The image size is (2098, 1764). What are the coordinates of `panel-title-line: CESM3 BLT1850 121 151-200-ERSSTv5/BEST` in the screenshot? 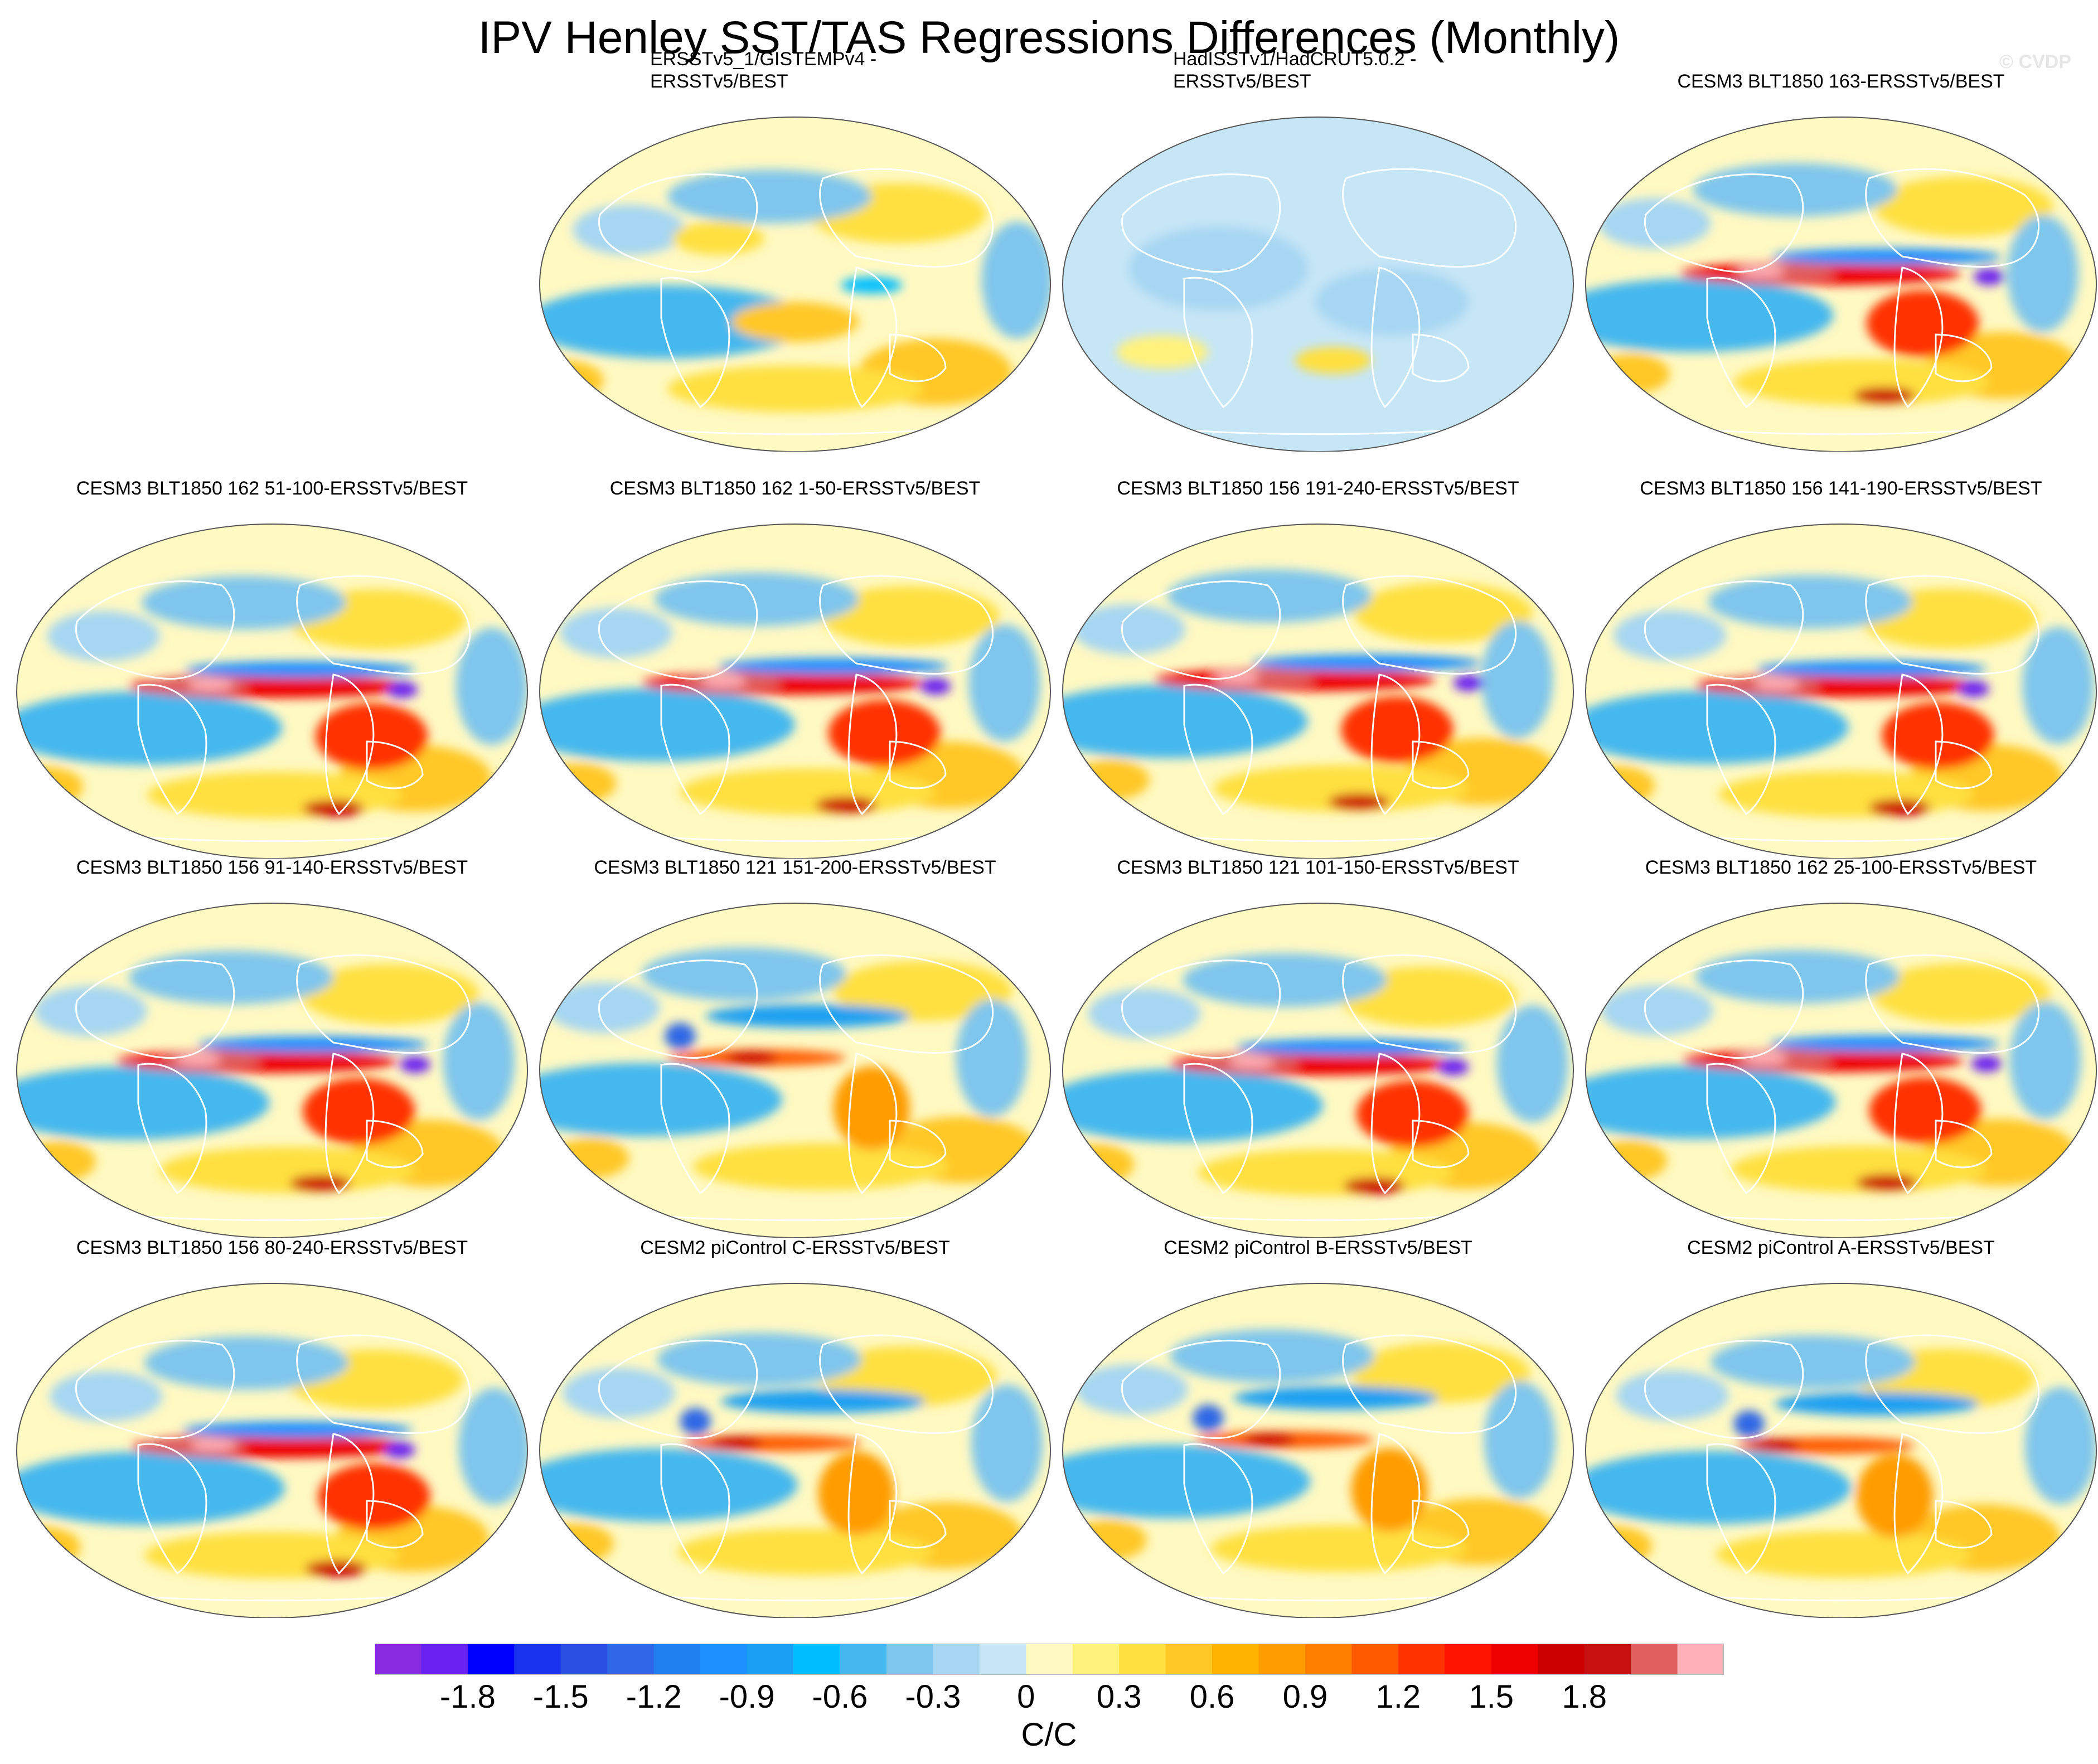 It's located at (795, 867).